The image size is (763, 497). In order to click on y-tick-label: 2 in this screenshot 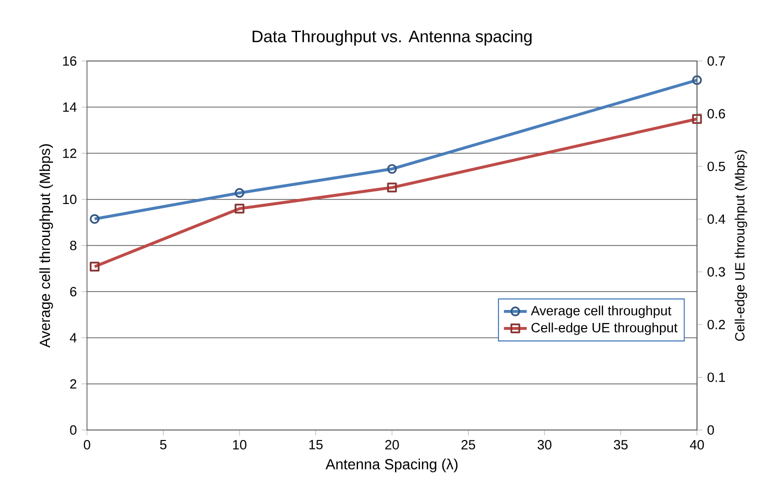, I will do `click(73, 384)`.